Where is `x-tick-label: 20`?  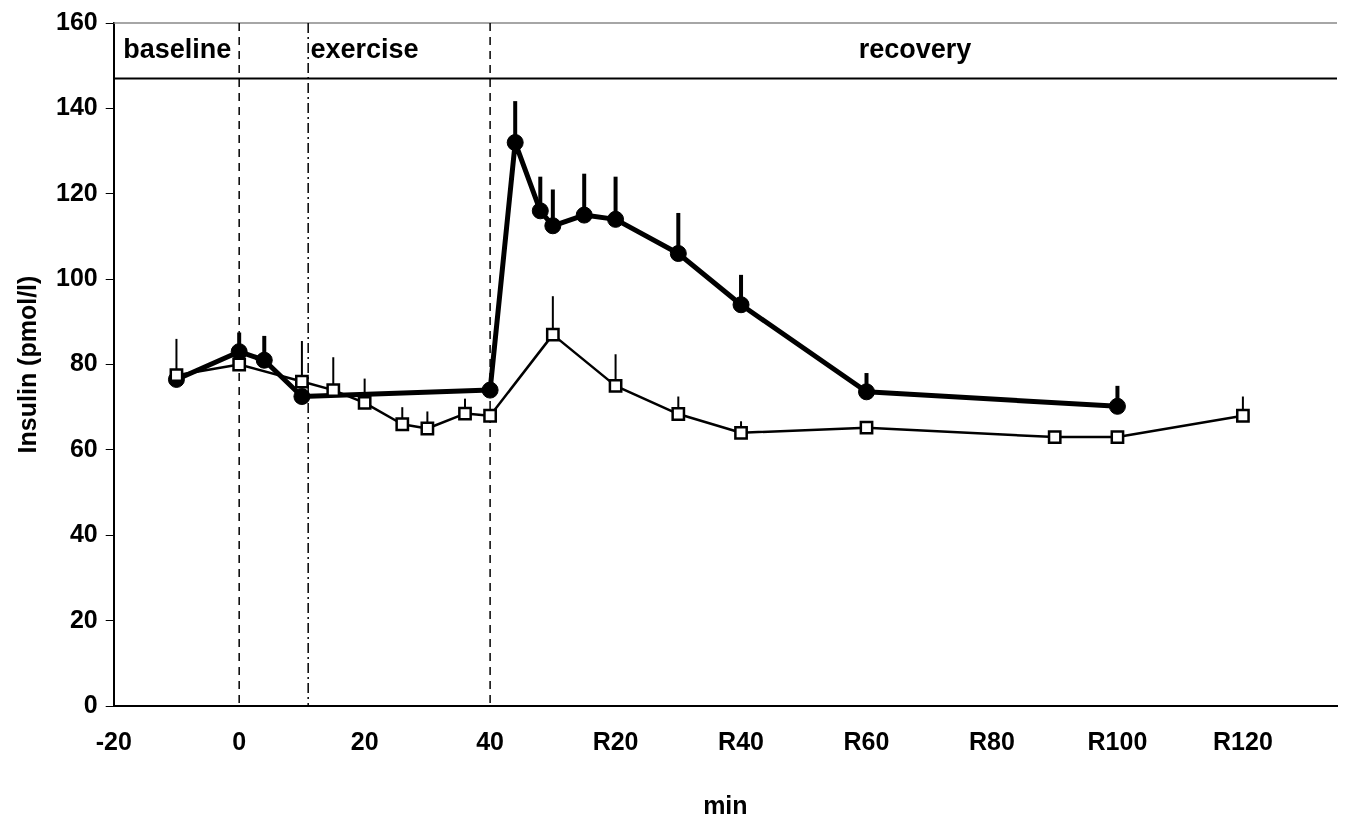 x-tick-label: 20 is located at coordinates (364, 740).